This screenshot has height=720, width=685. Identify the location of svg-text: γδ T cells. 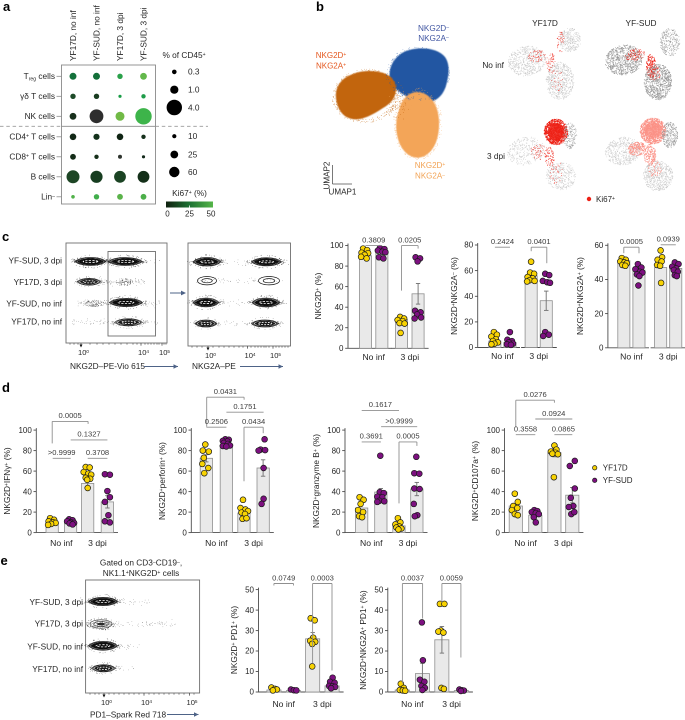
(37, 96).